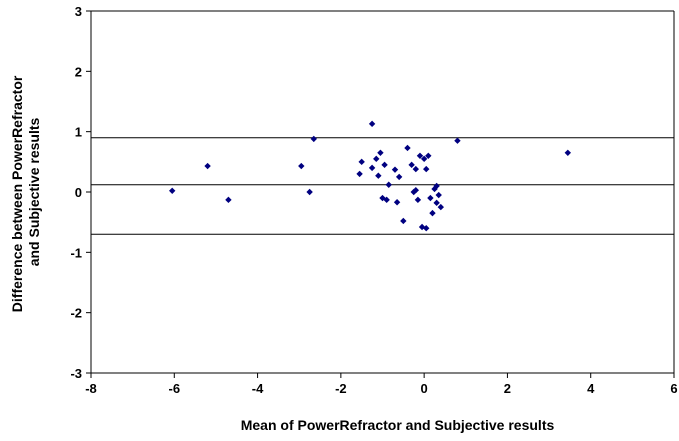 The width and height of the screenshot is (679, 441). I want to click on x-tick-label: 6, so click(673, 388).